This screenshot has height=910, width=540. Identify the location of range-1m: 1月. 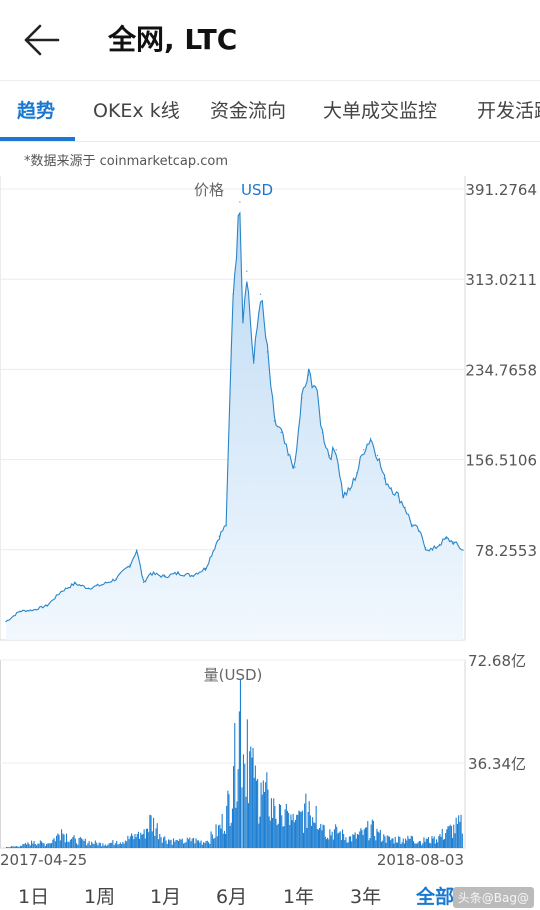
(166, 897).